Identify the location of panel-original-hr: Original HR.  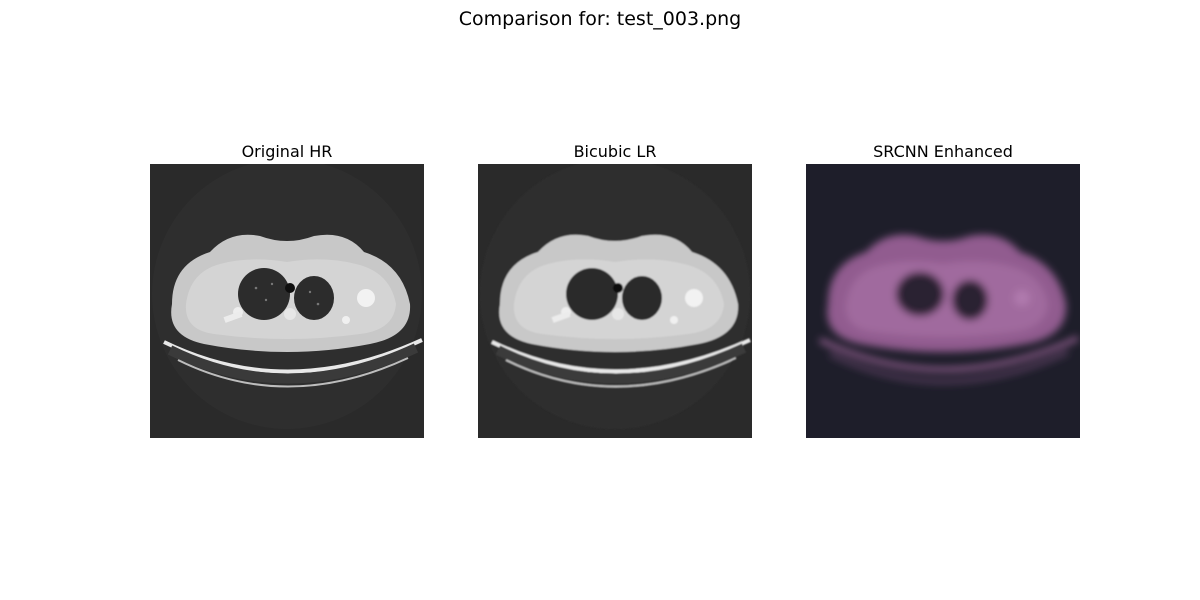
(287, 290).